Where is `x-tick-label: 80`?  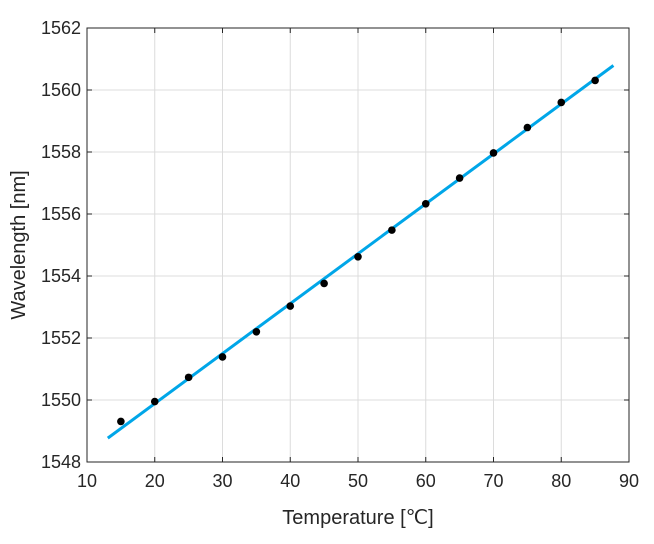
x-tick-label: 80 is located at coordinates (561, 481).